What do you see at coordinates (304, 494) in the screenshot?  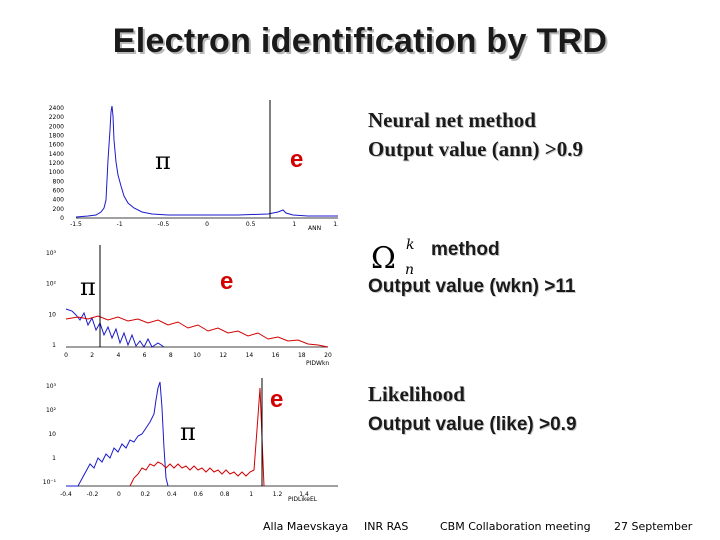 I see `x-tick-label: 1.4` at bounding box center [304, 494].